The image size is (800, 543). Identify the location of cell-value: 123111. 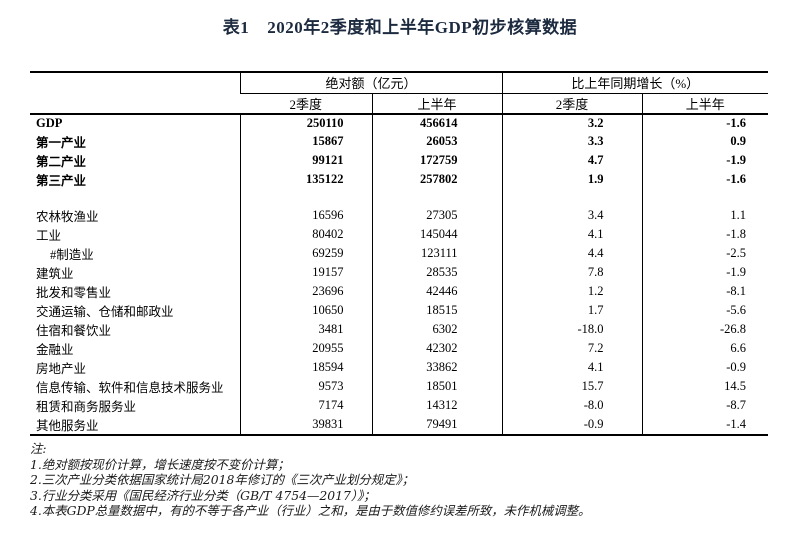
(437, 253).